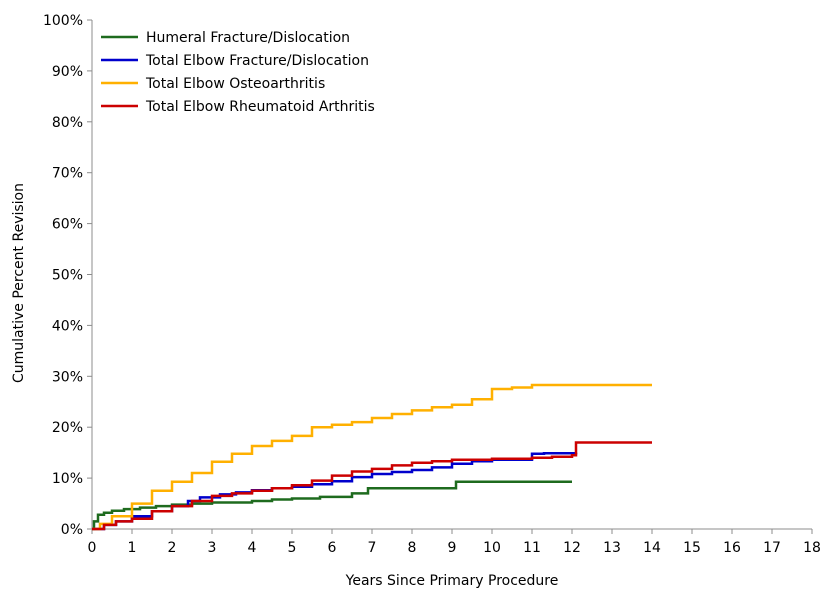 The height and width of the screenshot is (594, 822). What do you see at coordinates (132, 548) in the screenshot?
I see `x-tick-label: 1` at bounding box center [132, 548].